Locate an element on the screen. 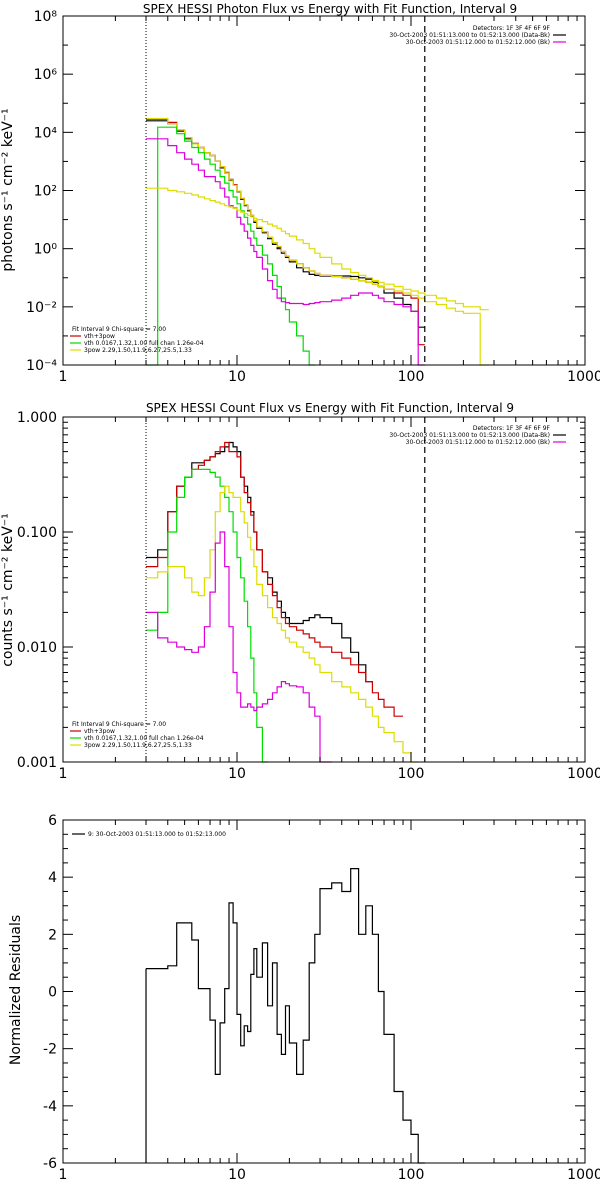 This screenshot has width=600, height=1200. residuals-y-label: Normalized Residuals is located at coordinates (16, 990).